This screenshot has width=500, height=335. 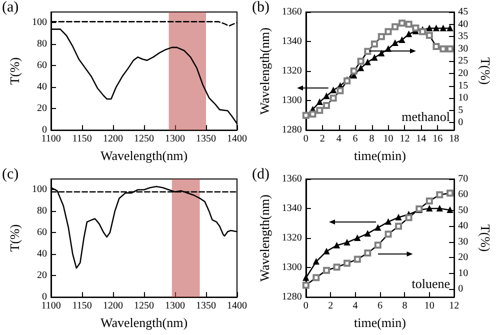 What do you see at coordinates (261, 8) in the screenshot?
I see `text: (b)` at bounding box center [261, 8].